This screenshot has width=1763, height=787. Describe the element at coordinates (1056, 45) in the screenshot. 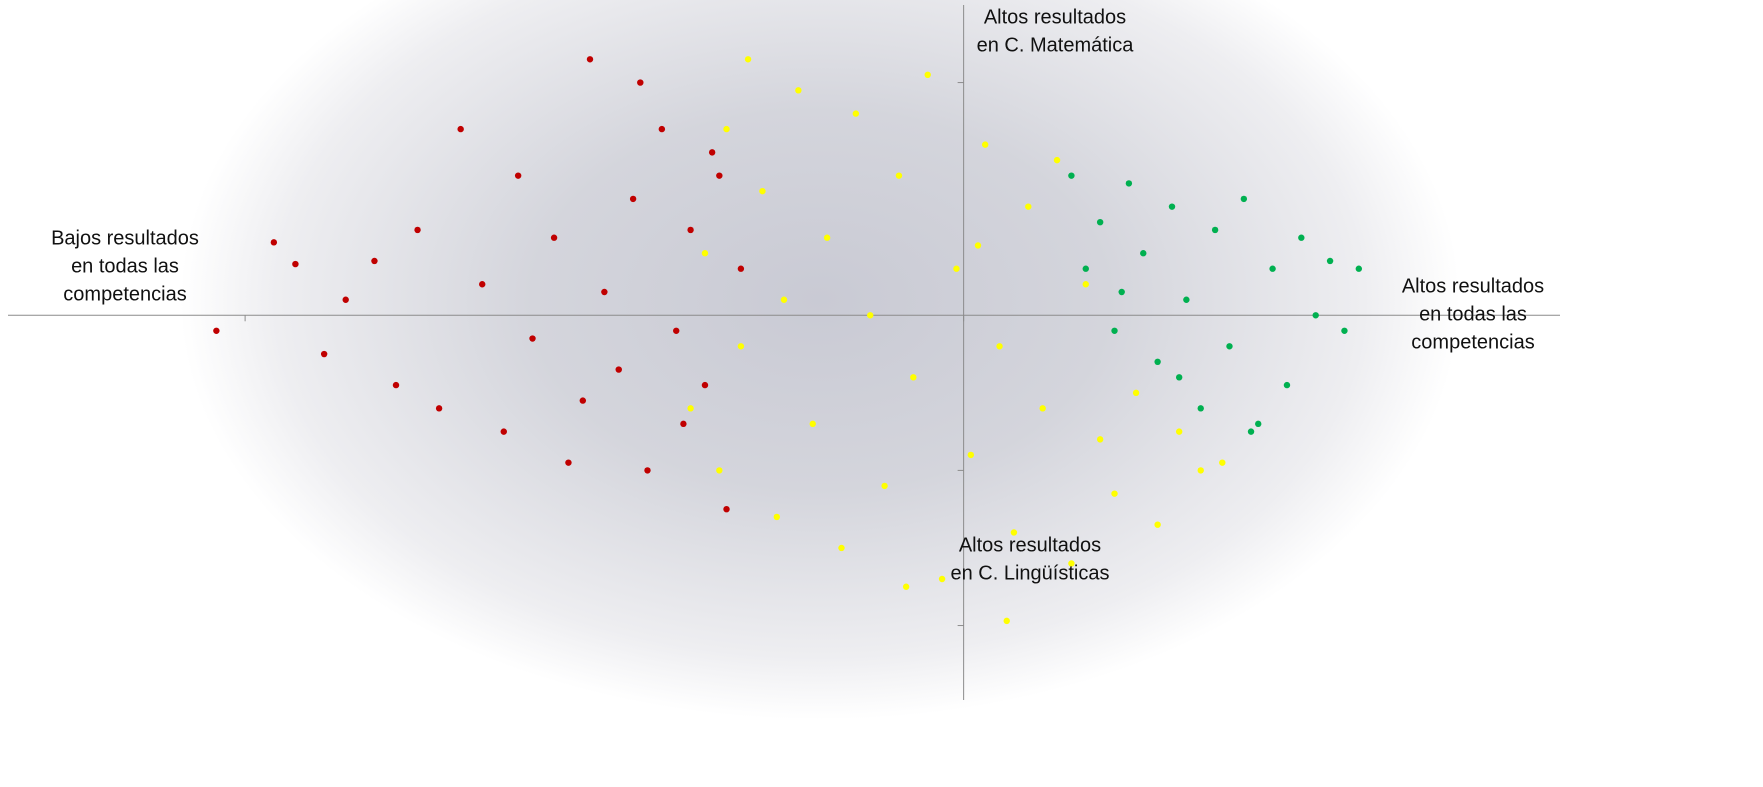

I see `annotation: en C. Matemática` at that location.